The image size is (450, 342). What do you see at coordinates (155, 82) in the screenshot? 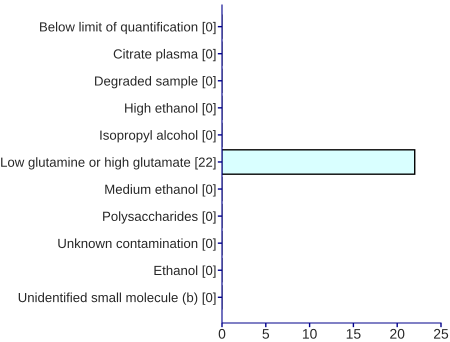
I see `y-tick-label: Degraded sample [0]` at bounding box center [155, 82].